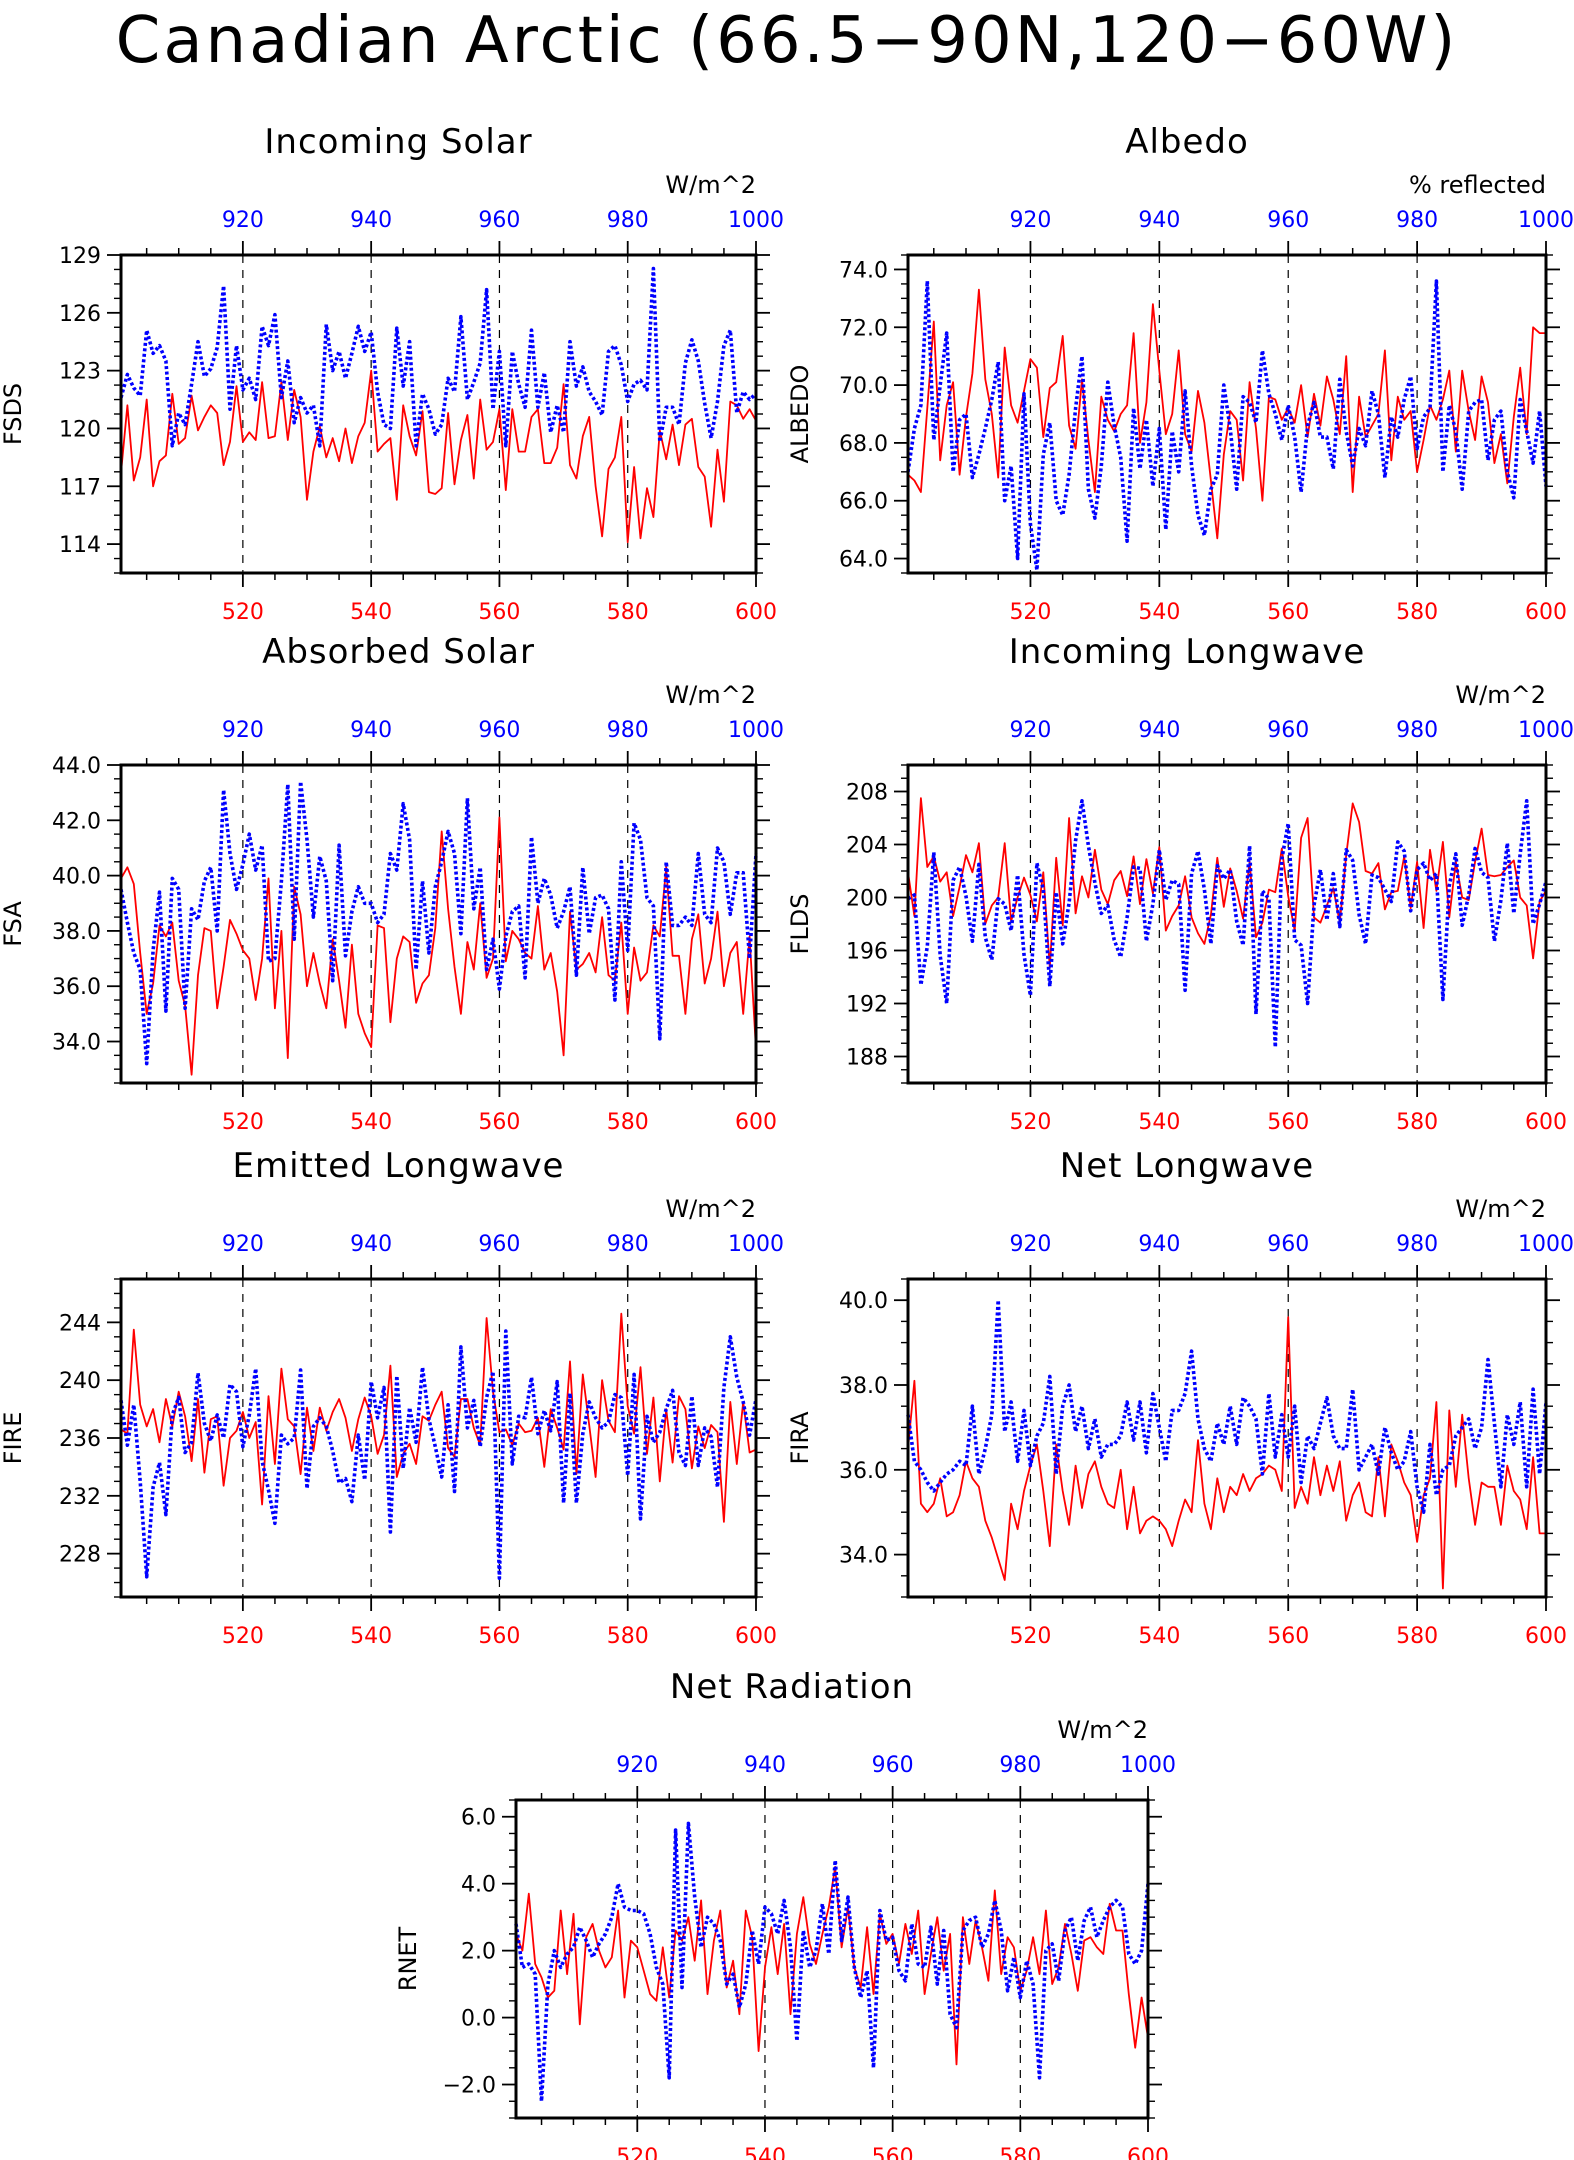 The width and height of the screenshot is (1574, 2160). I want to click on panel-title-fire: Emitted Longwave, so click(399, 1166).